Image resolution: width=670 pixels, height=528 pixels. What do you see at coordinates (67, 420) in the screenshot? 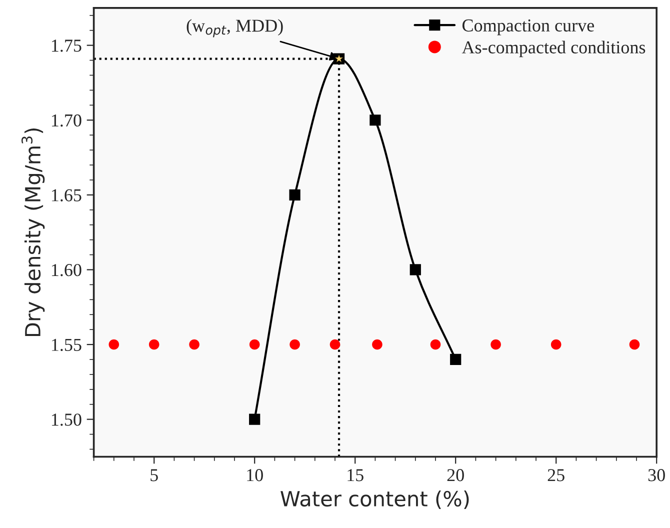
I see `y-tick-label: 1.50` at bounding box center [67, 420].